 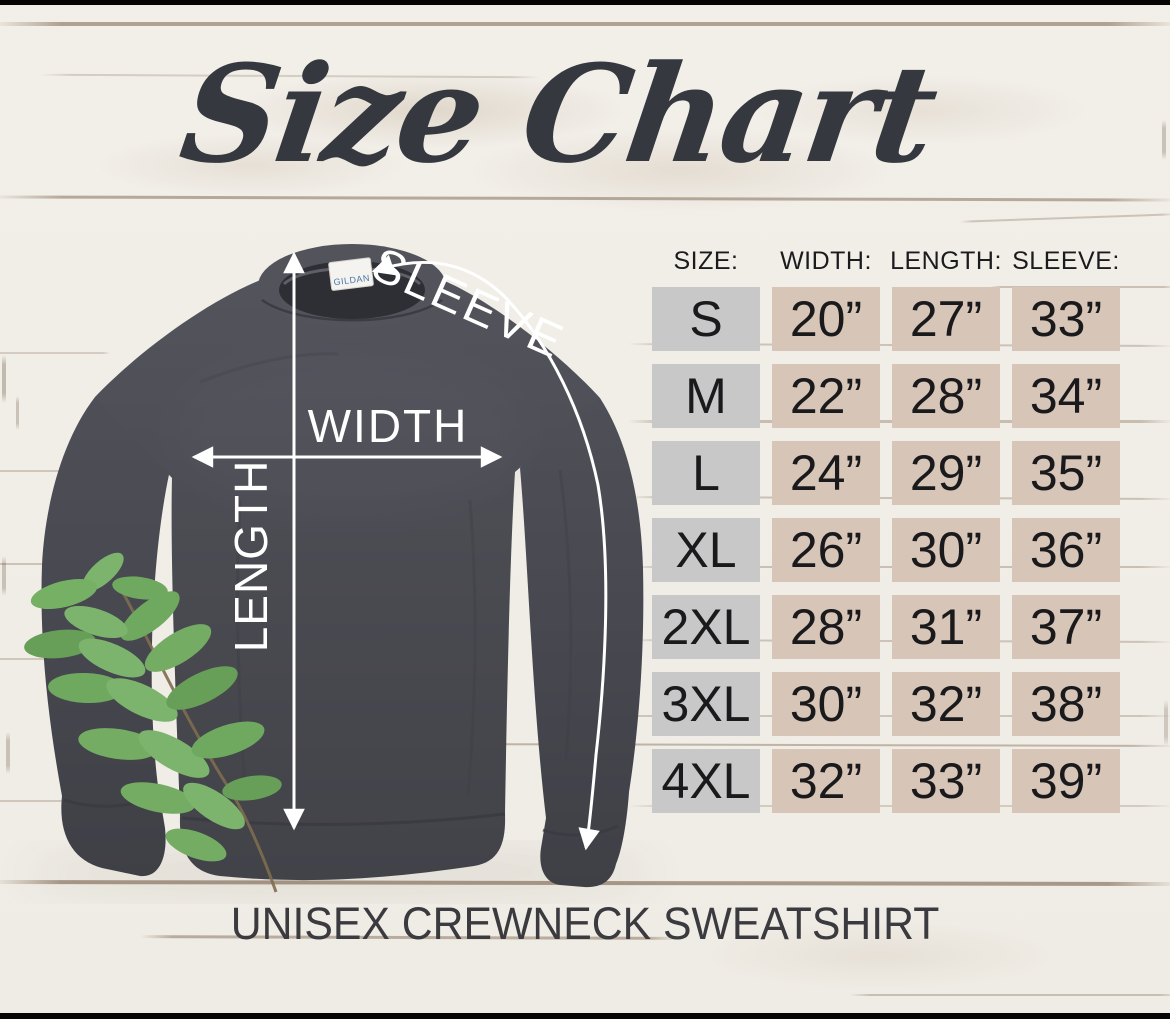 What do you see at coordinates (706, 781) in the screenshot?
I see `size-cell: 4XL` at bounding box center [706, 781].